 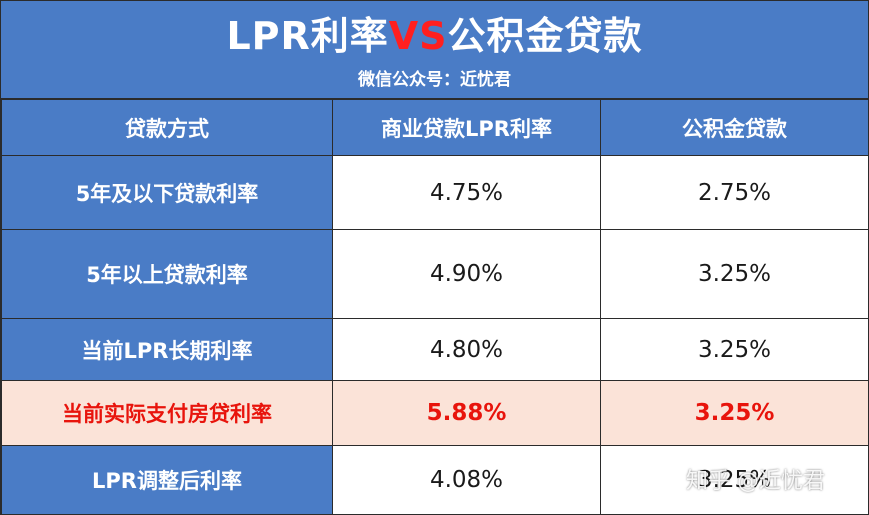 I want to click on table-header-row: 贷款方式 商业贷款LPR利率 公积金贷款, so click(x=435, y=127).